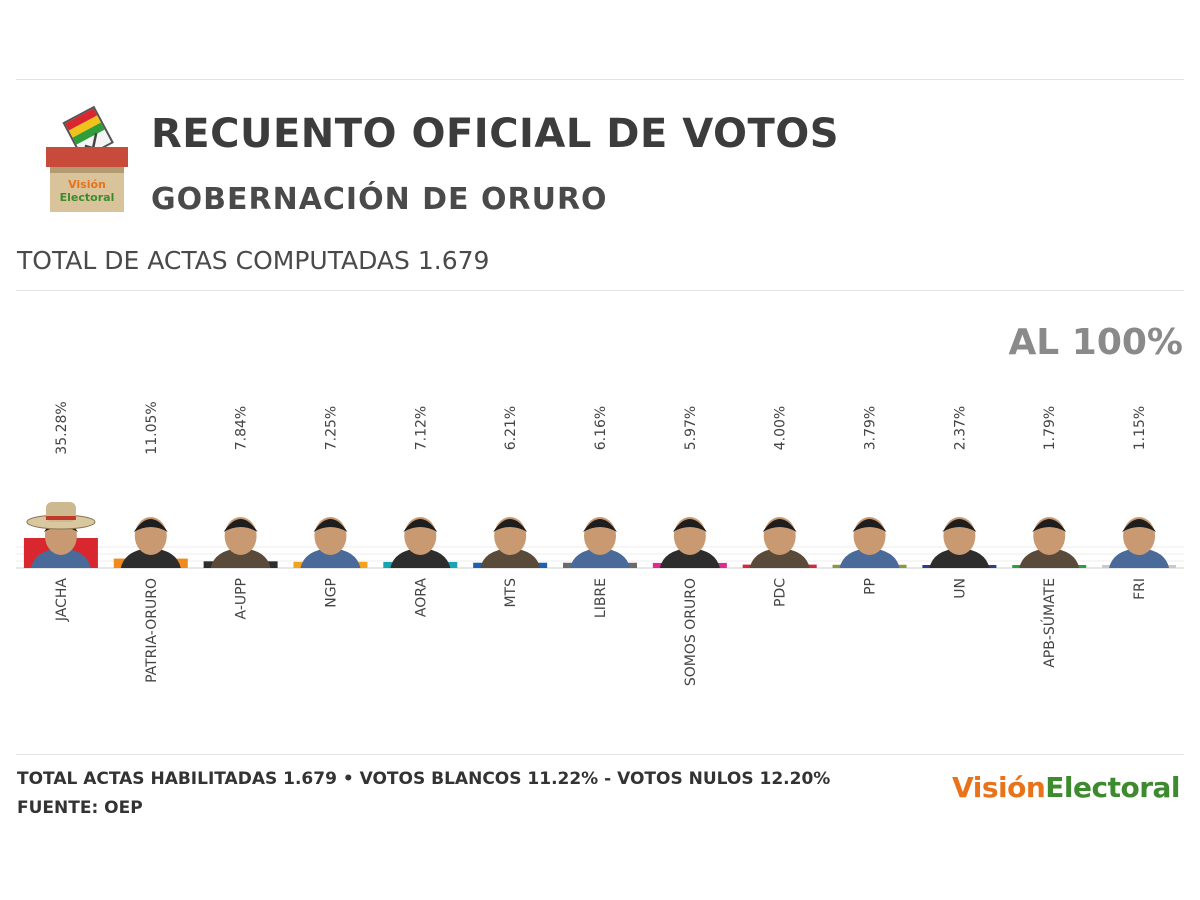  I want to click on value-label-7: 5.97%, so click(691, 428).